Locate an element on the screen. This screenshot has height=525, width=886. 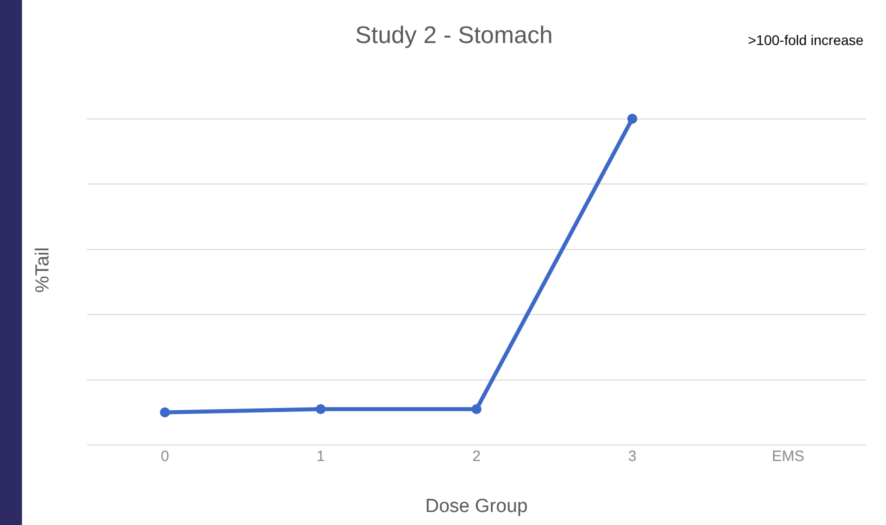
x-axis-title: Dose Group is located at coordinates (476, 506).